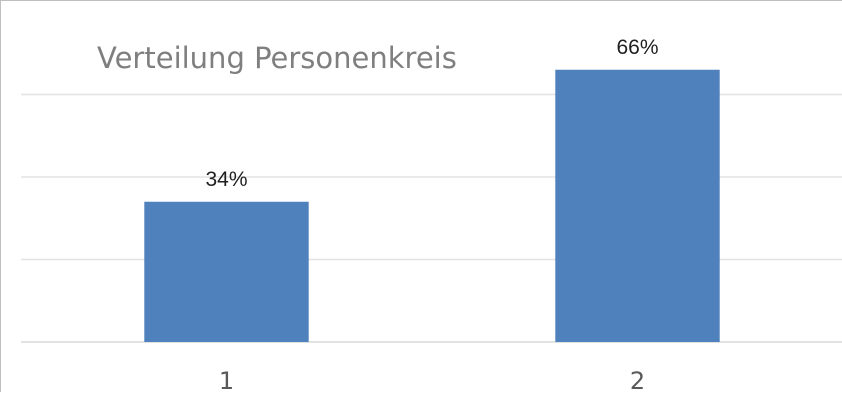 This screenshot has width=842, height=393. I want to click on data-label-1: 34%, so click(226, 179).